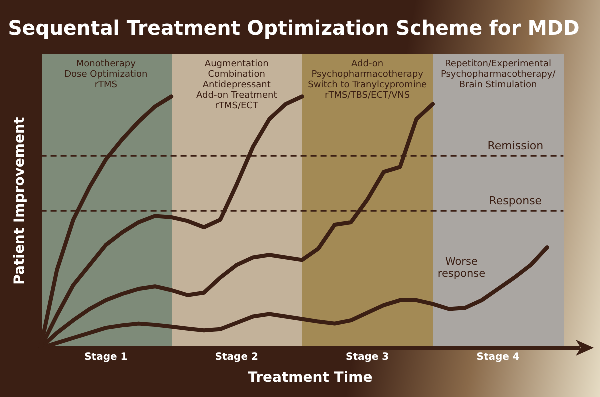 The image size is (600, 397). What do you see at coordinates (462, 268) in the screenshot?
I see `annotation: Worse response` at bounding box center [462, 268].